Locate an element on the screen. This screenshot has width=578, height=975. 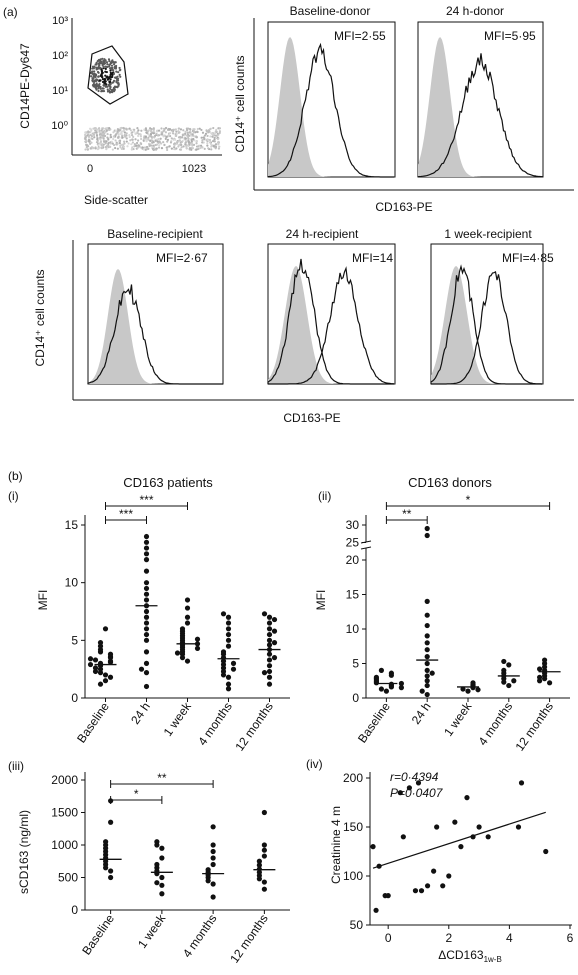
a-donor-ylabel: CD14⁺ cell counts is located at coordinates (240, 103).